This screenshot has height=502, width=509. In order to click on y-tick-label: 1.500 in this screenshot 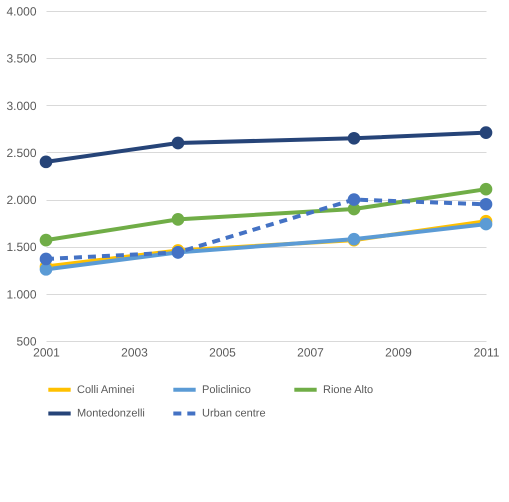, I will do `click(21, 247)`.